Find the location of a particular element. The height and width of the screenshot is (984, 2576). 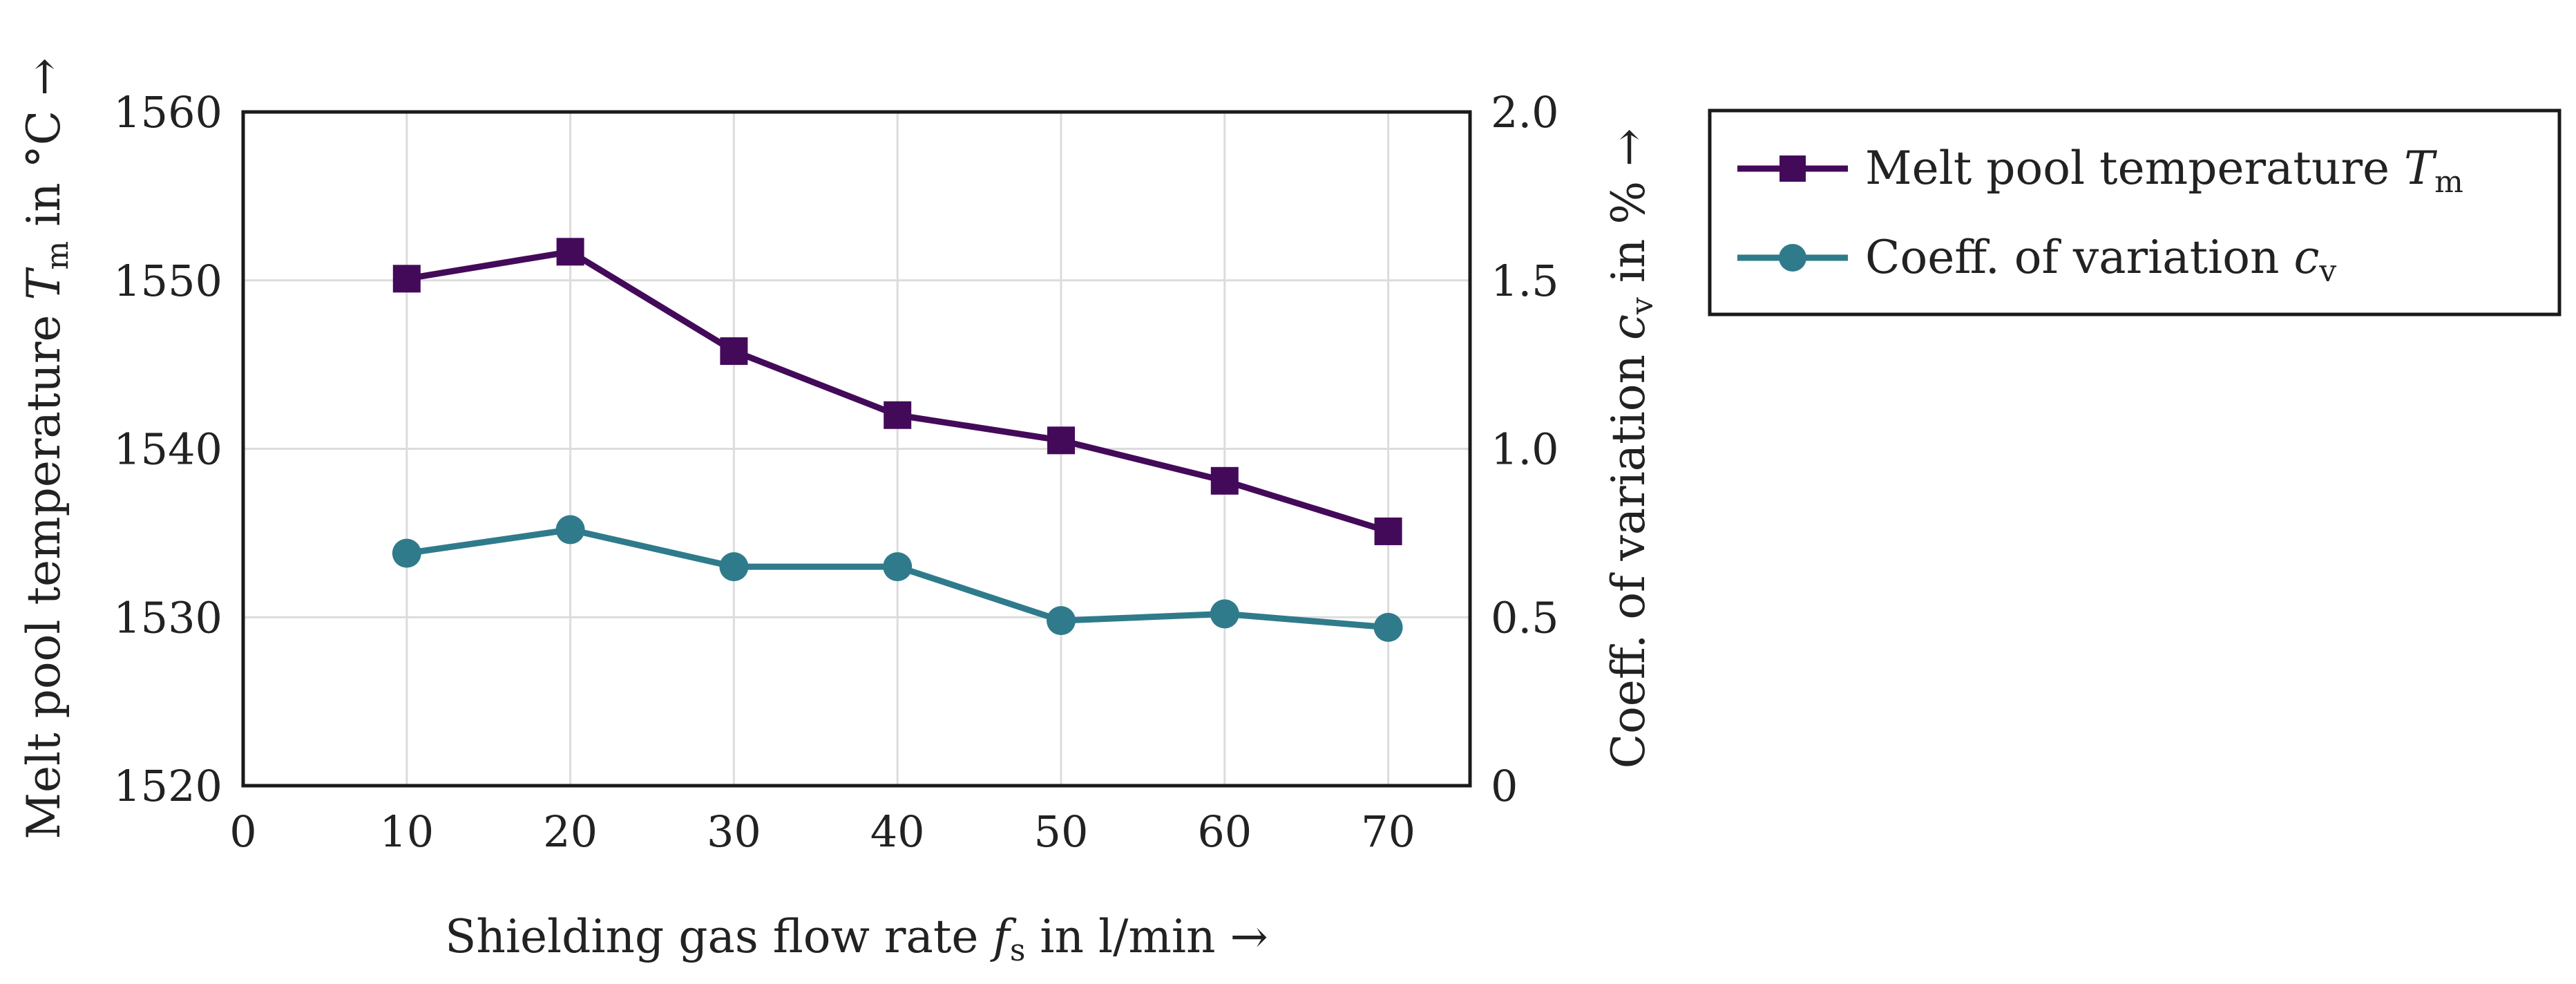

legend-box is located at coordinates (2135, 212).